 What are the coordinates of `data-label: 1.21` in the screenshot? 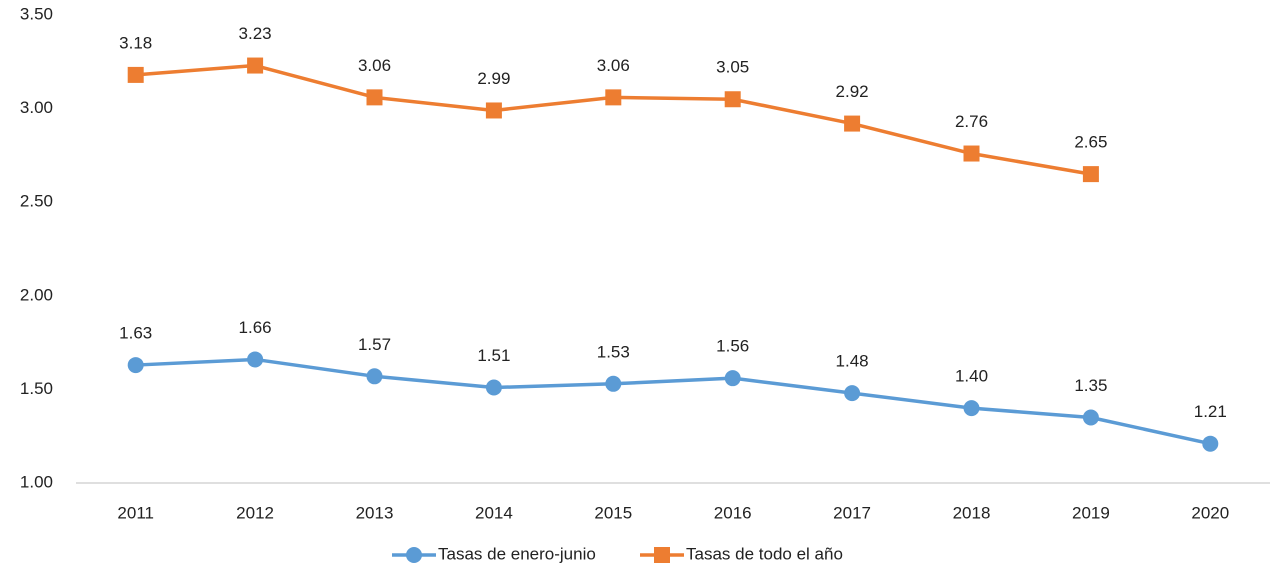 It's located at (1210, 411).